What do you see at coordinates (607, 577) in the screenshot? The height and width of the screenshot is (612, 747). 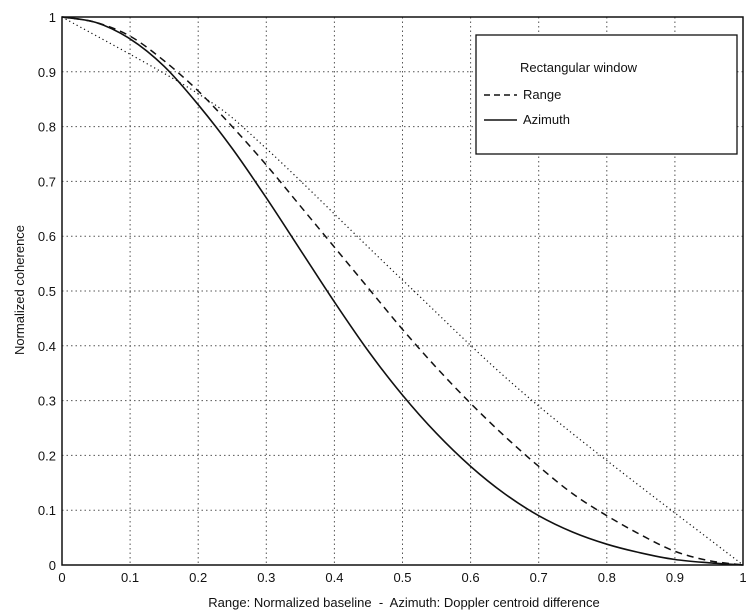 I see `x-tick-label: 0.8` at bounding box center [607, 577].